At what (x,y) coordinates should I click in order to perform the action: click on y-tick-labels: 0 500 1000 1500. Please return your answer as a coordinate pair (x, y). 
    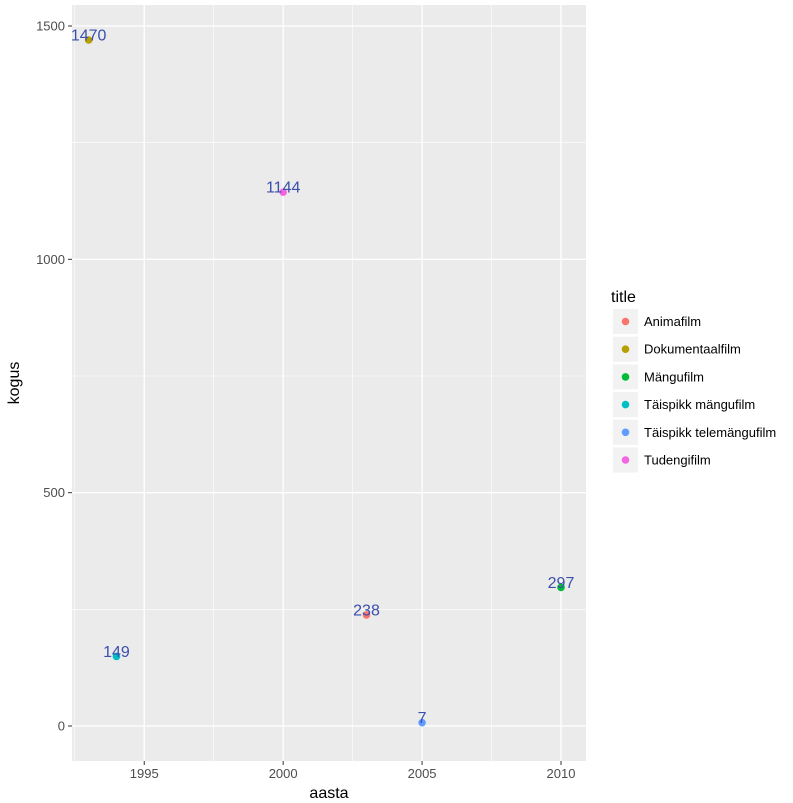
    Looking at the image, I should click on (50, 376).